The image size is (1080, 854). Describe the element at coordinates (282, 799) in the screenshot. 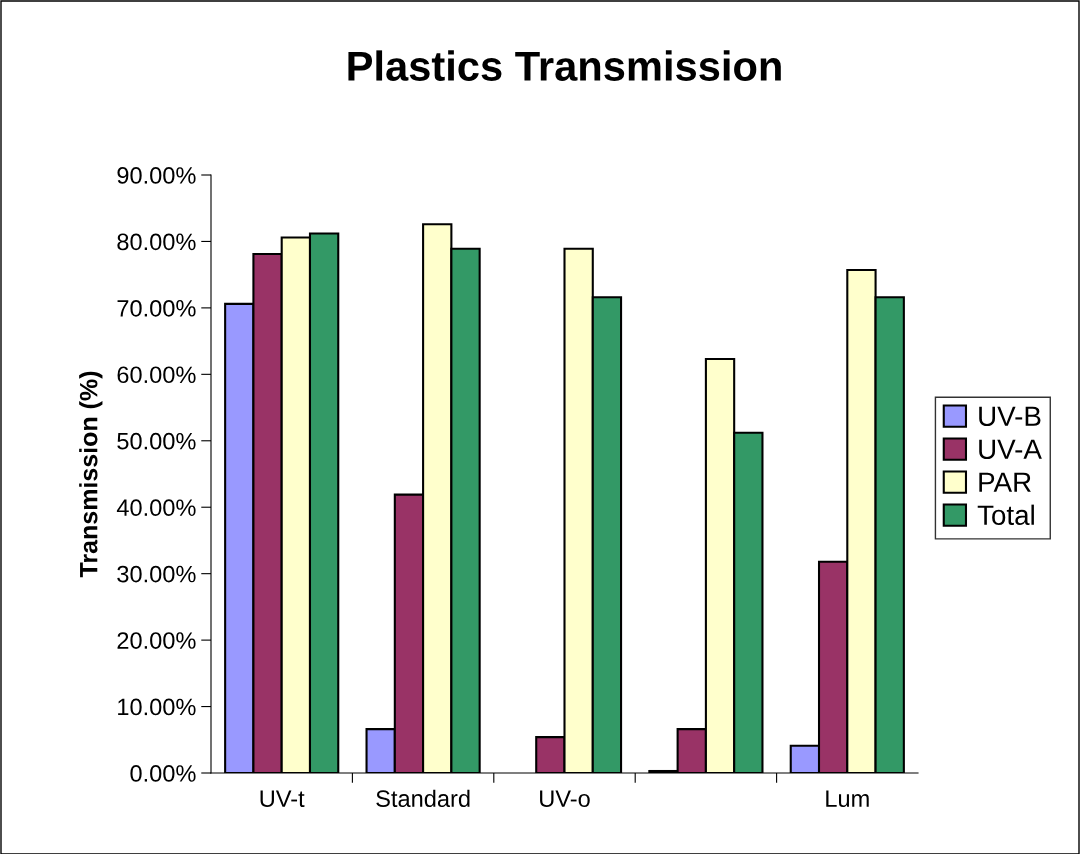

I see `x-tick-label: UV-t` at that location.